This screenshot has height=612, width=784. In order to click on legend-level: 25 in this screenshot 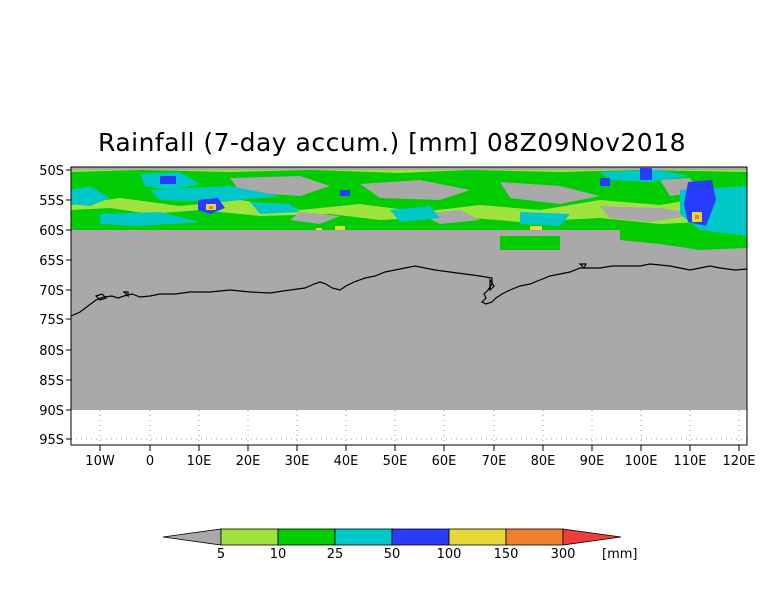, I will do `click(335, 554)`.